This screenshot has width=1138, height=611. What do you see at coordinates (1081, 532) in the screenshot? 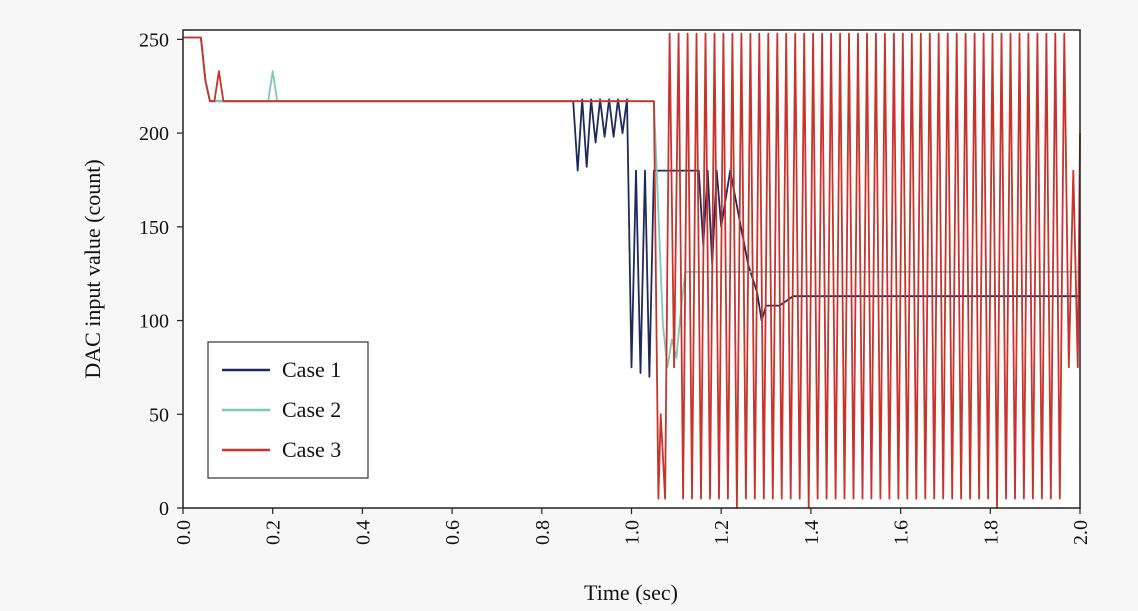
I see `x-tick-label: 2.0` at bounding box center [1081, 532].